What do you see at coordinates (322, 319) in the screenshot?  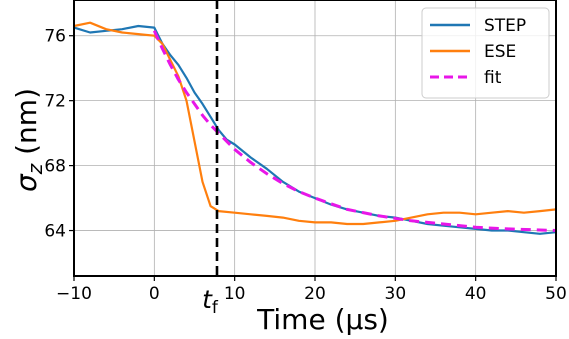 I see `x-axis-title: Time (μs)` at bounding box center [322, 319].